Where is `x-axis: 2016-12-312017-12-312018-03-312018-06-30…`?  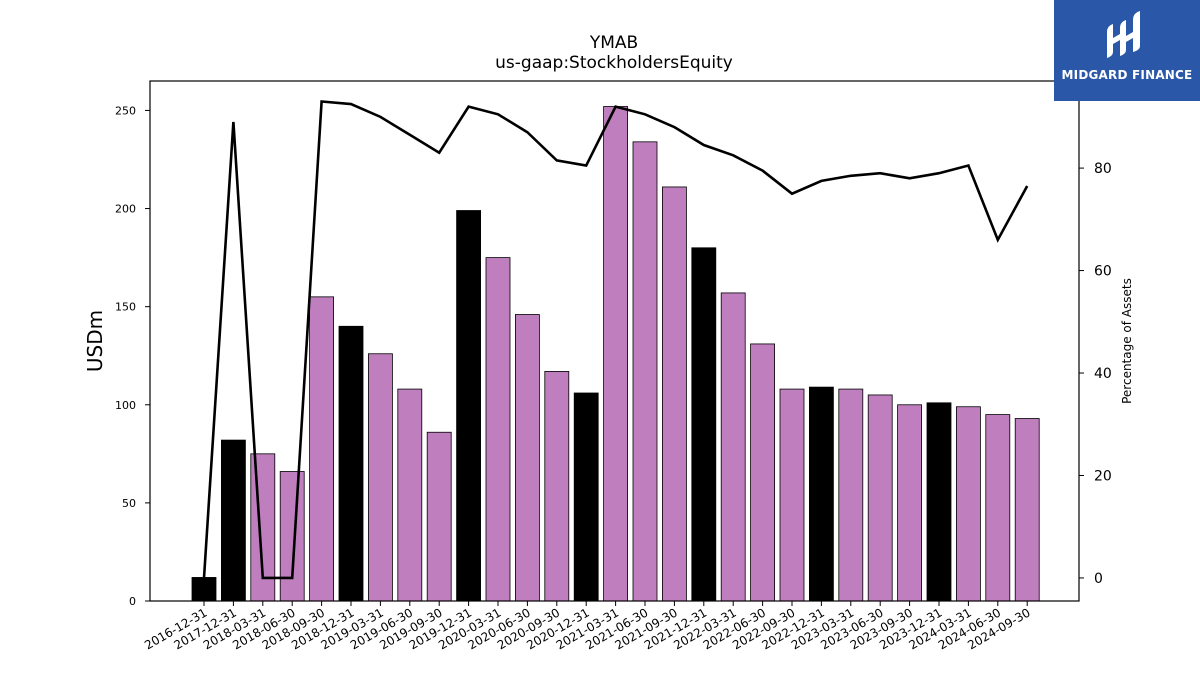 x-axis: 2016-12-312017-12-312018-03-312018-06-30… is located at coordinates (587, 626).